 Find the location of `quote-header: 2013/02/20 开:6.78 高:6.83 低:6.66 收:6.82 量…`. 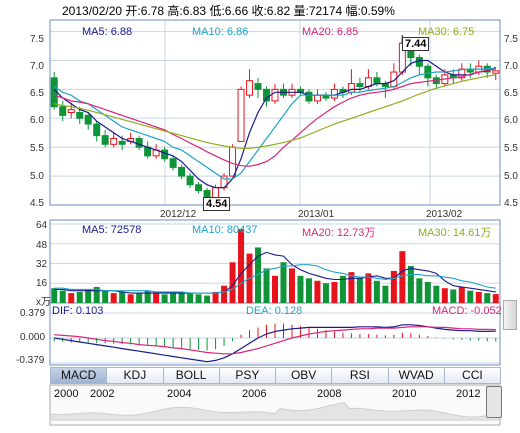

quote-header: 2013/02/20 开:6.78 高:6.83 低:6.66 收:6.82 量… is located at coordinates (228, 11).